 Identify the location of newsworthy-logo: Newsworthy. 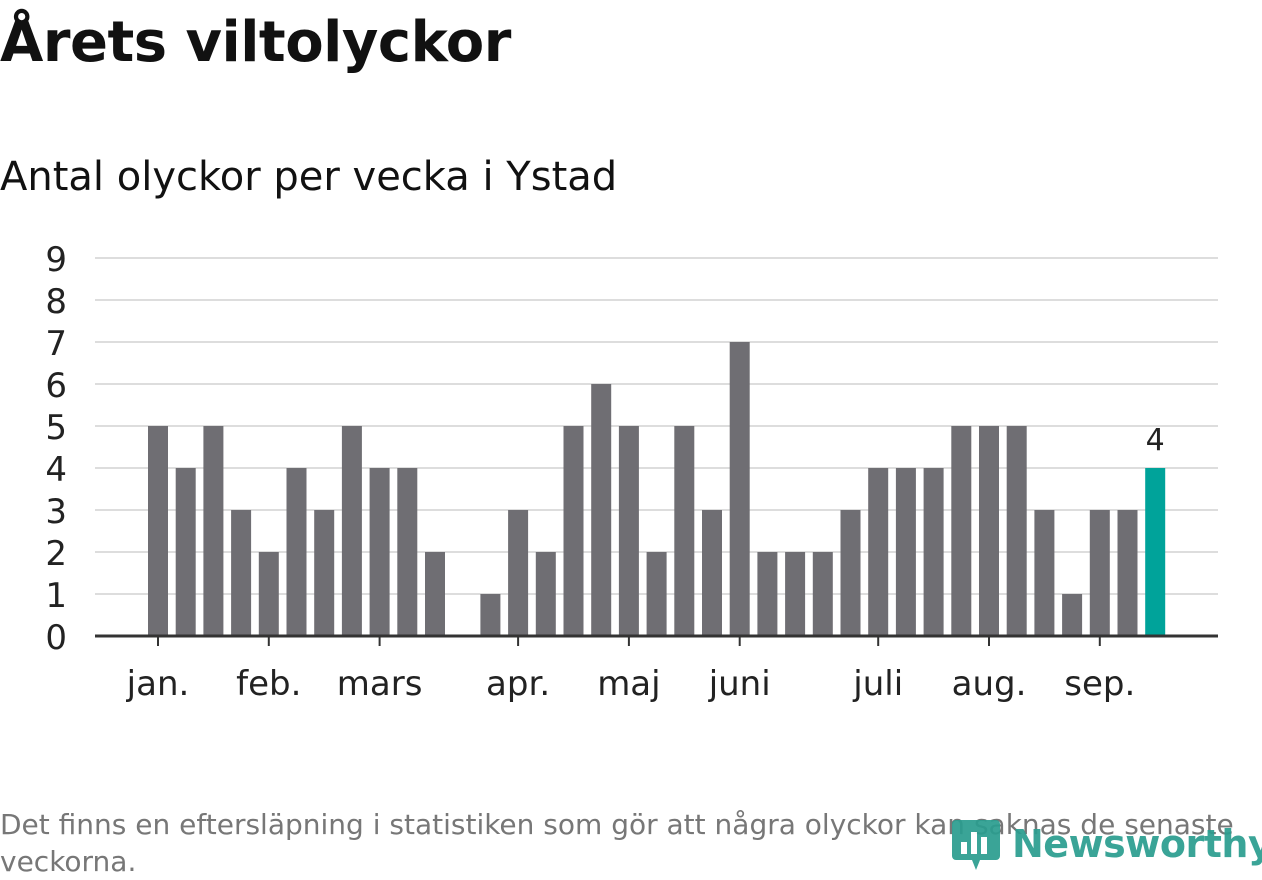
(1106, 844).